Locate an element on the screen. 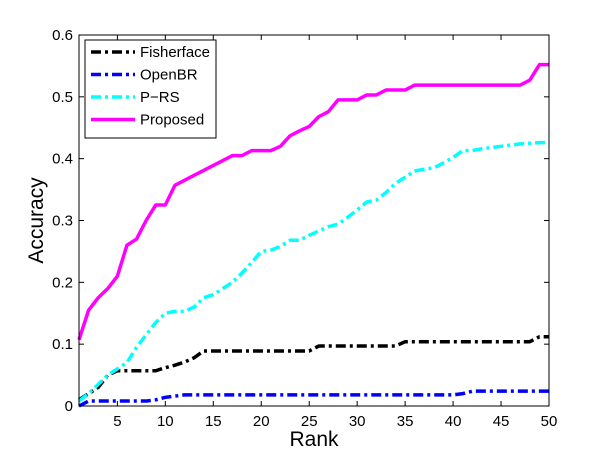 The image size is (608, 457). x-tick-label: 25 is located at coordinates (309, 421).